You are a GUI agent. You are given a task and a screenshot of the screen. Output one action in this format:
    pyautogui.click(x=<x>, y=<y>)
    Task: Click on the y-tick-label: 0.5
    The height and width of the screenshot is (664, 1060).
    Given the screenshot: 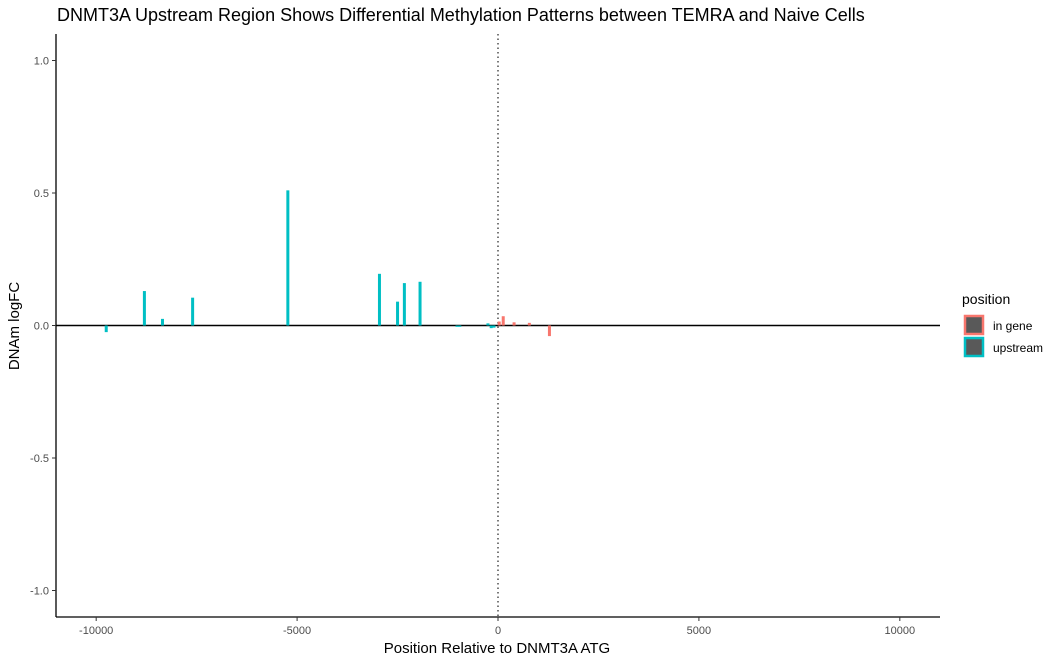 What is the action you would take?
    pyautogui.click(x=41, y=194)
    